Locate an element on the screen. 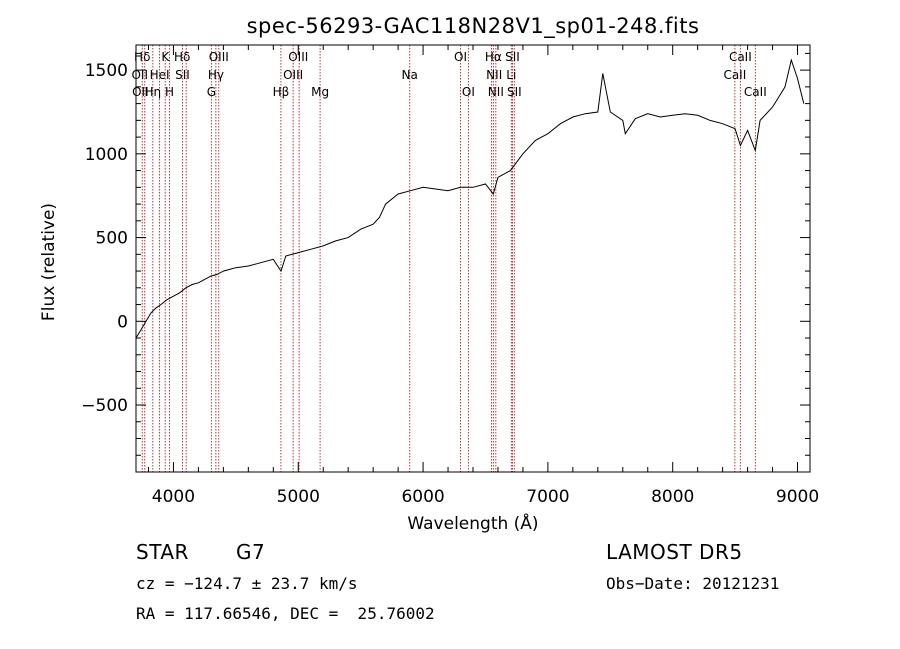 This screenshot has width=900, height=649. y-tick-label: −500 is located at coordinates (104, 406).